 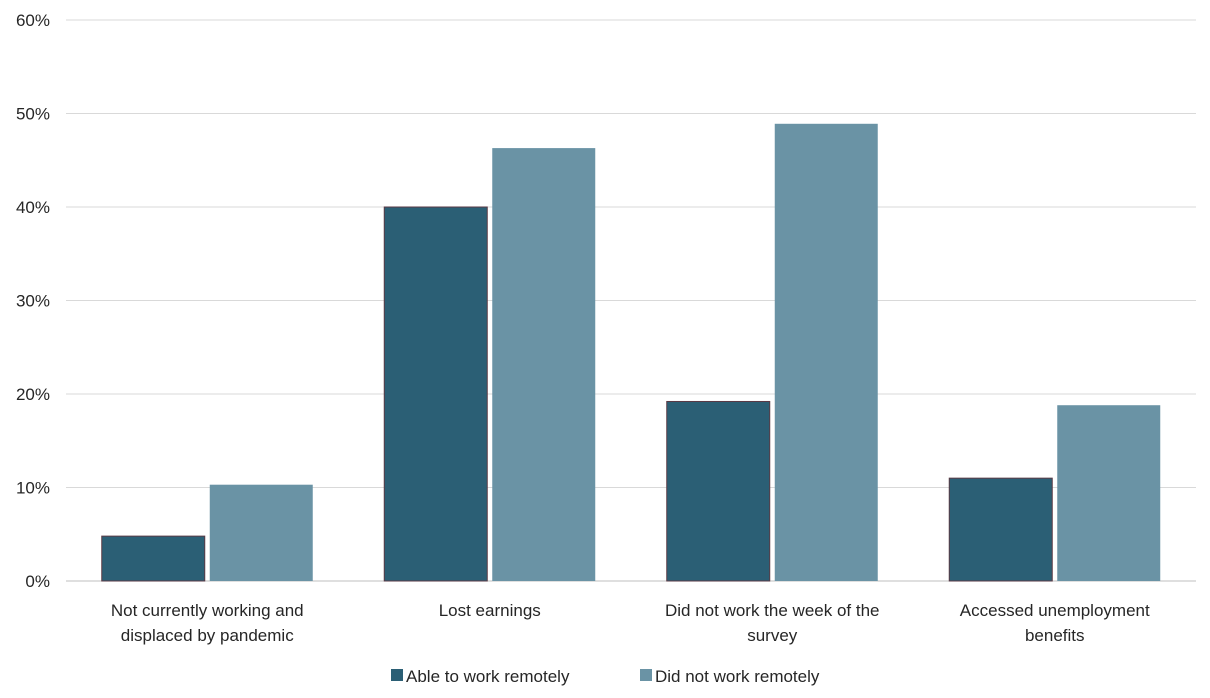 I want to click on y-tick-label: 50%, so click(x=33, y=114).